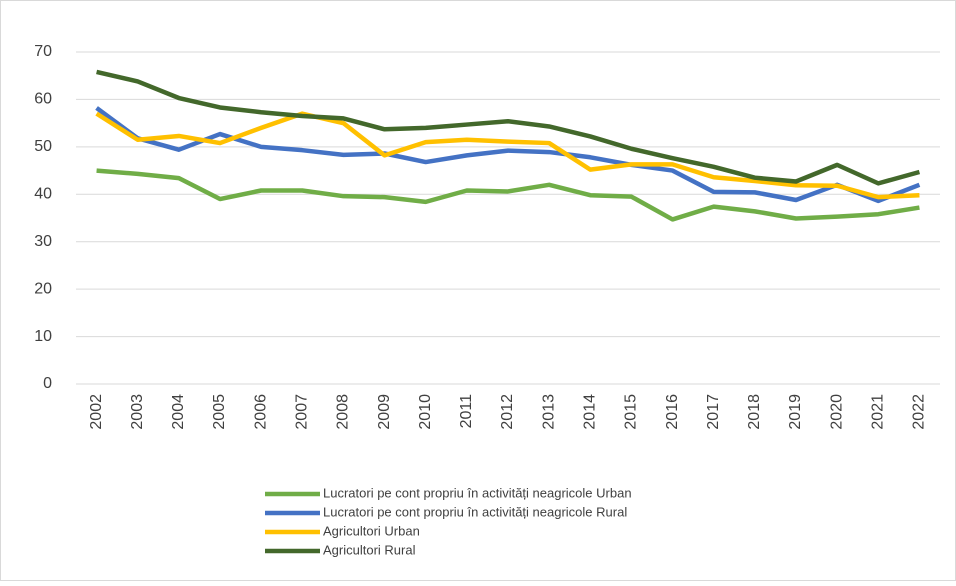  Describe the element at coordinates (590, 412) in the screenshot. I see `x-tick-label: 2014` at that location.